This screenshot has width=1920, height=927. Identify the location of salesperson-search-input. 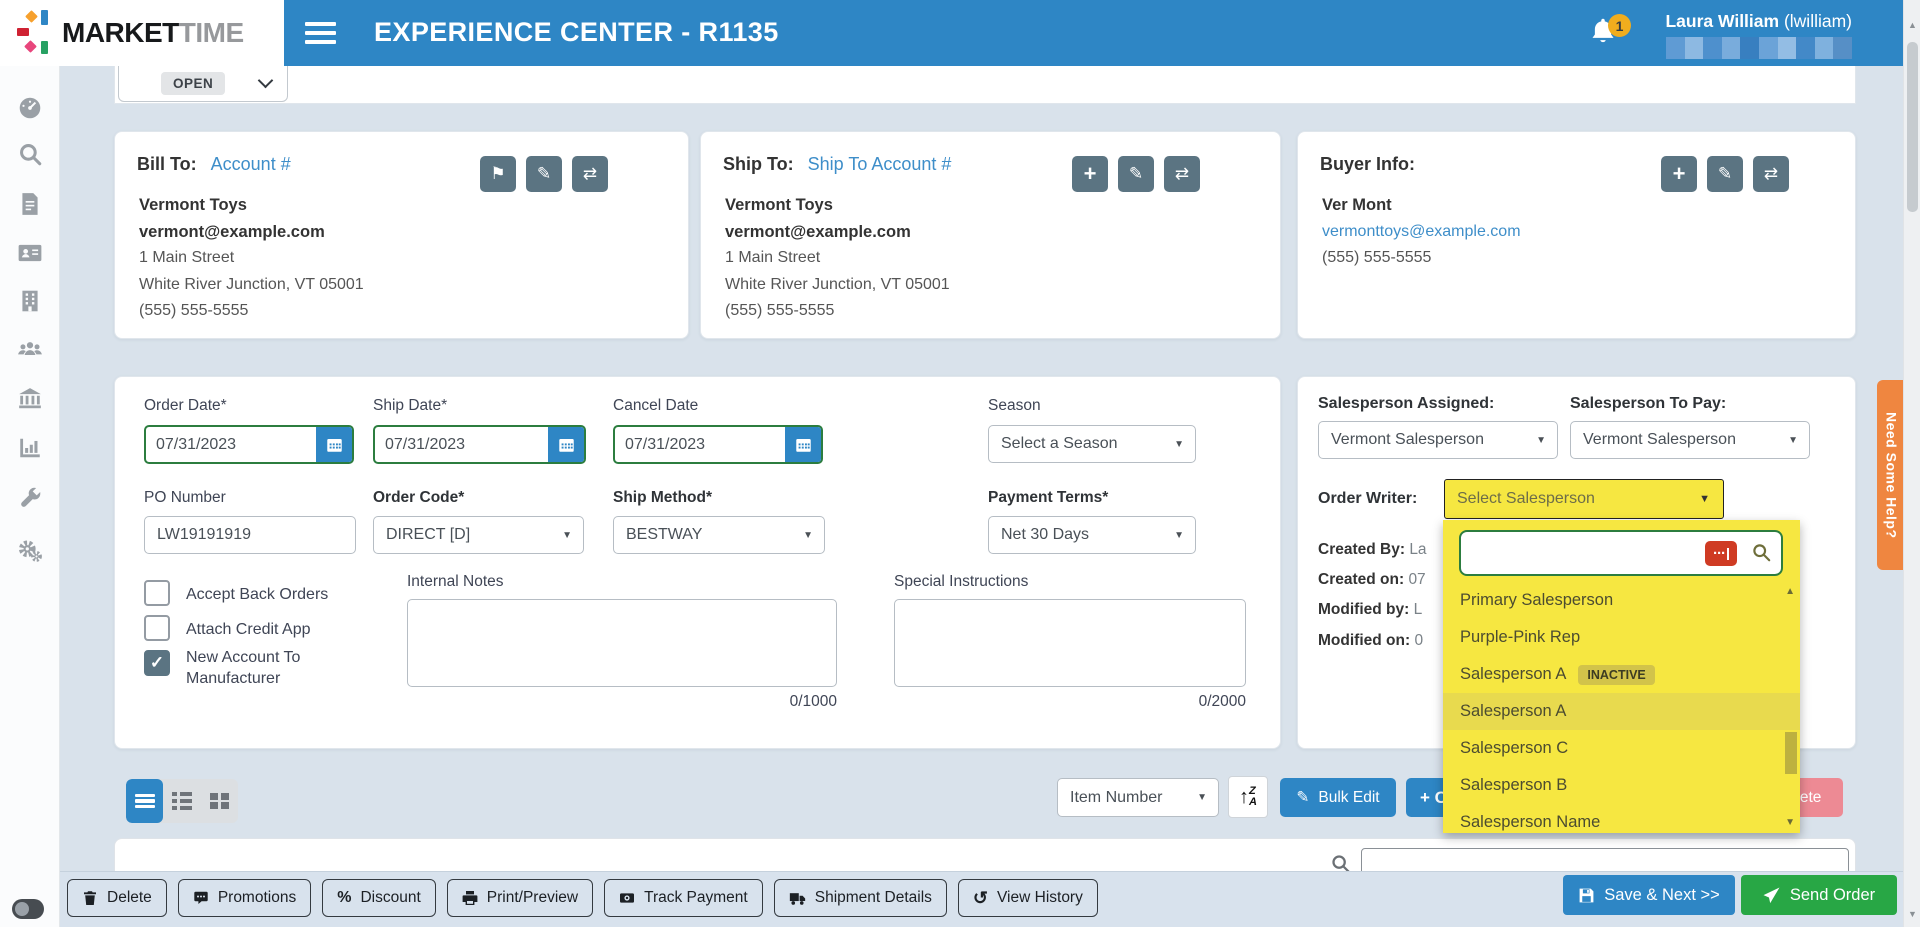
(1589, 553).